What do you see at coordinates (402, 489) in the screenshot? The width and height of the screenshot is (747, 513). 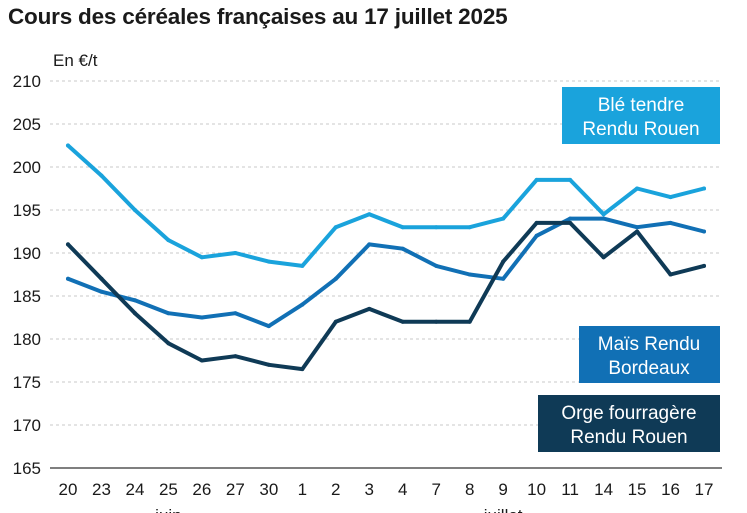 I see `x-tick-label: 4` at bounding box center [402, 489].